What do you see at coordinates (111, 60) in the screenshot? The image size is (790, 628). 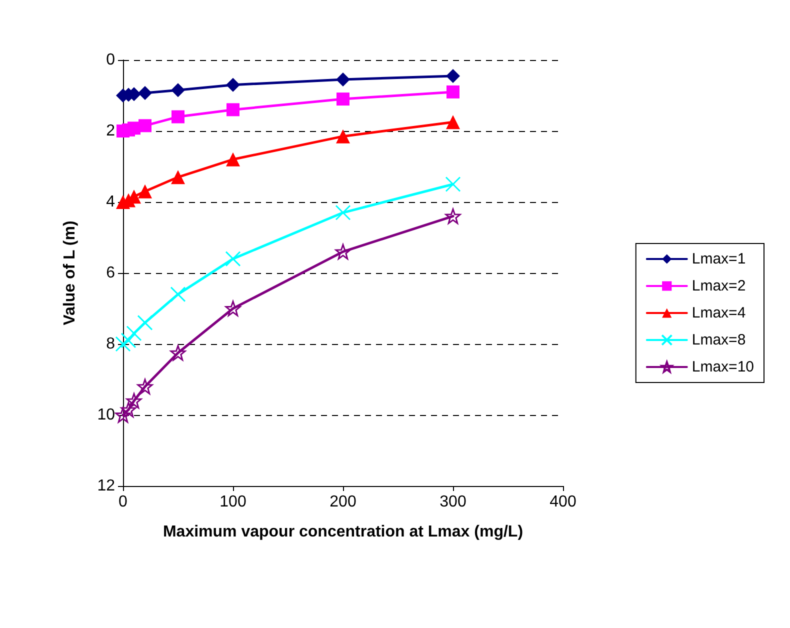 I see `y-tick-label: 0` at bounding box center [111, 60].